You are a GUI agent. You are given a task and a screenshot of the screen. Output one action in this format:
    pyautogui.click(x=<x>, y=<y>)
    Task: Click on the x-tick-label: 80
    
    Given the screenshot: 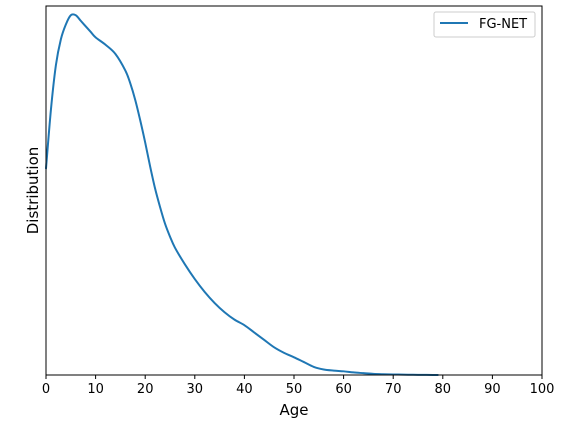 What is the action you would take?
    pyautogui.click(x=443, y=389)
    